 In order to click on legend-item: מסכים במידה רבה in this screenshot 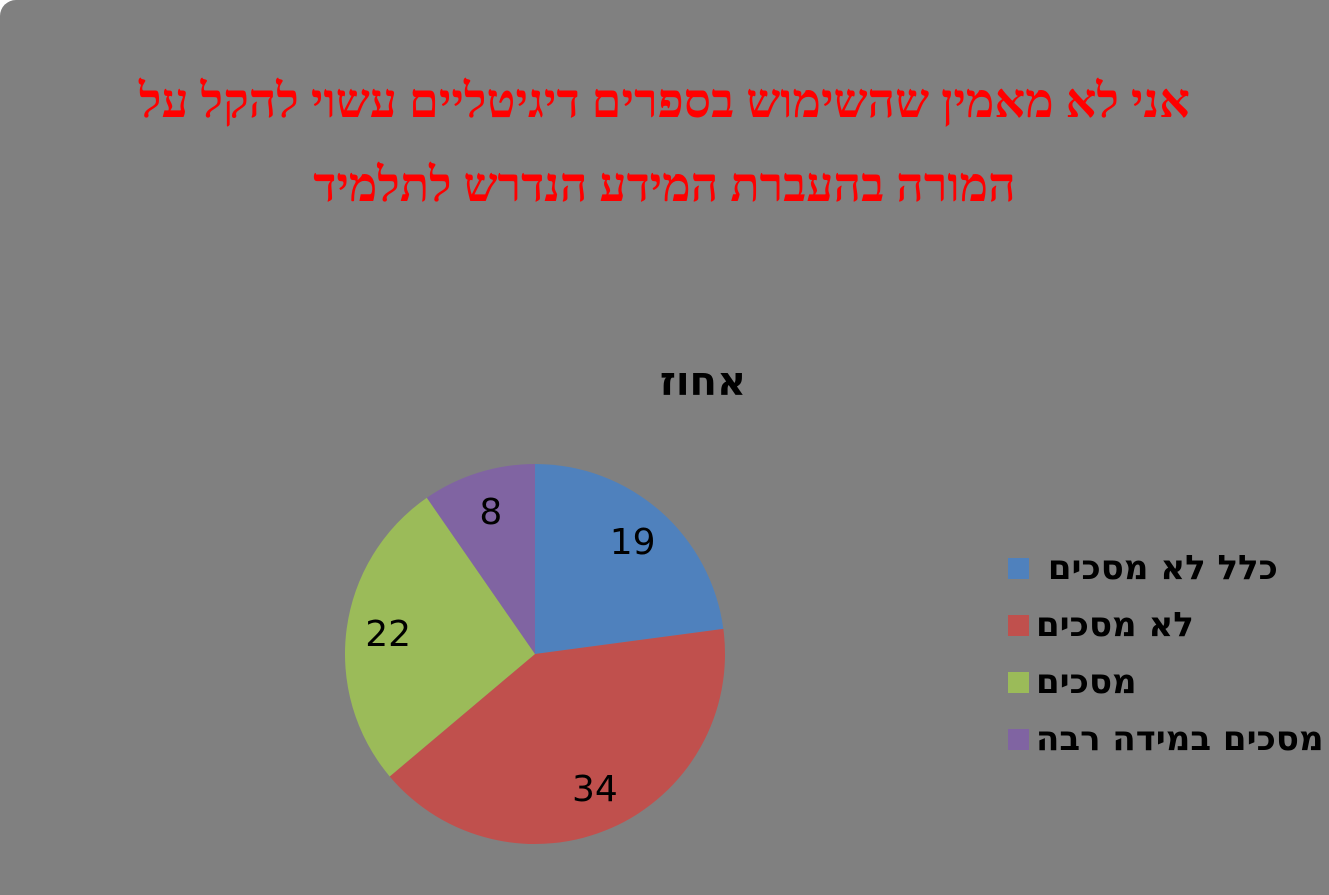, I will do `click(1166, 739)`.